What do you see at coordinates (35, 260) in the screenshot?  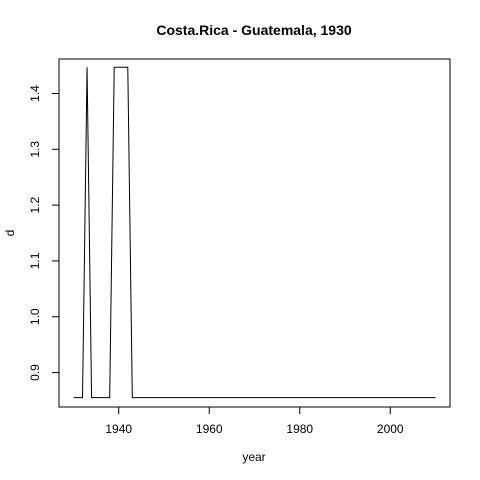 I see `y-tick-label: 1.1` at bounding box center [35, 260].